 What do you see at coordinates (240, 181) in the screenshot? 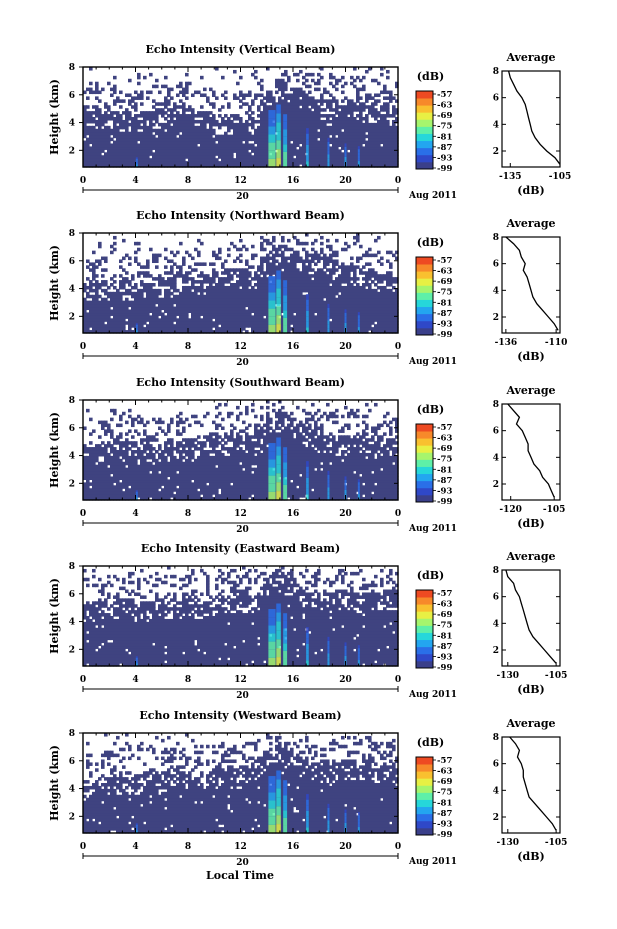
I see `x-tick-label: 12` at bounding box center [240, 181].